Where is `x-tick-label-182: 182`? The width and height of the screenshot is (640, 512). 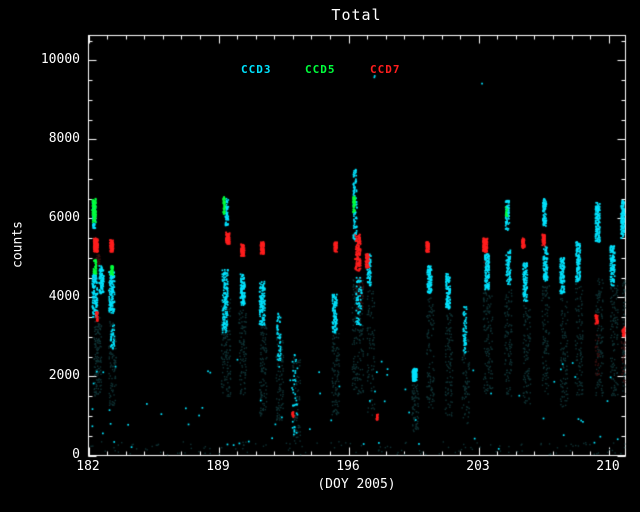 x-tick-label-182: 182 is located at coordinates (88, 466).